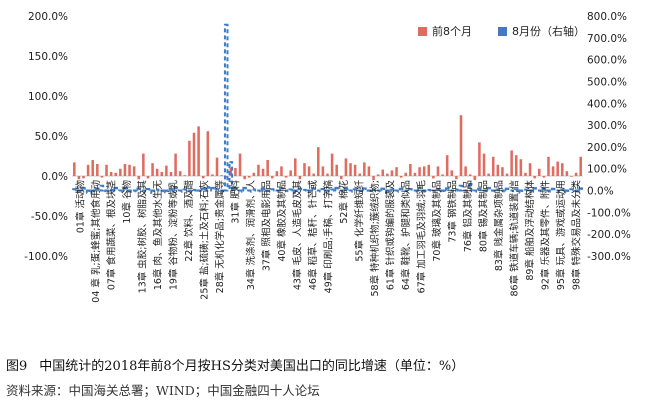 This screenshot has height=417, width=657. Describe the element at coordinates (112, 235) in the screenshot. I see `x-tick-label: 07章 食用蔬菜、根及块茎` at that location.